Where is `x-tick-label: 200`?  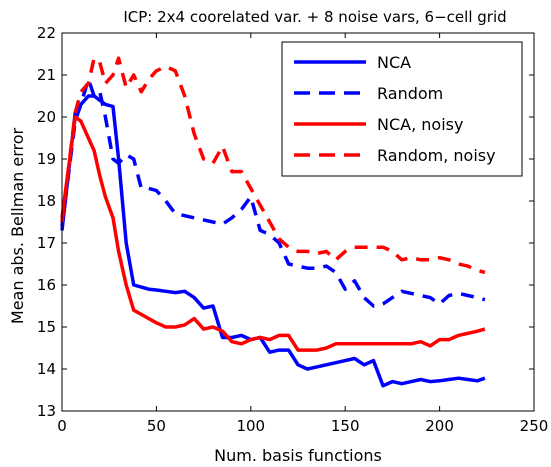 x-tick-label: 200 is located at coordinates (439, 426).